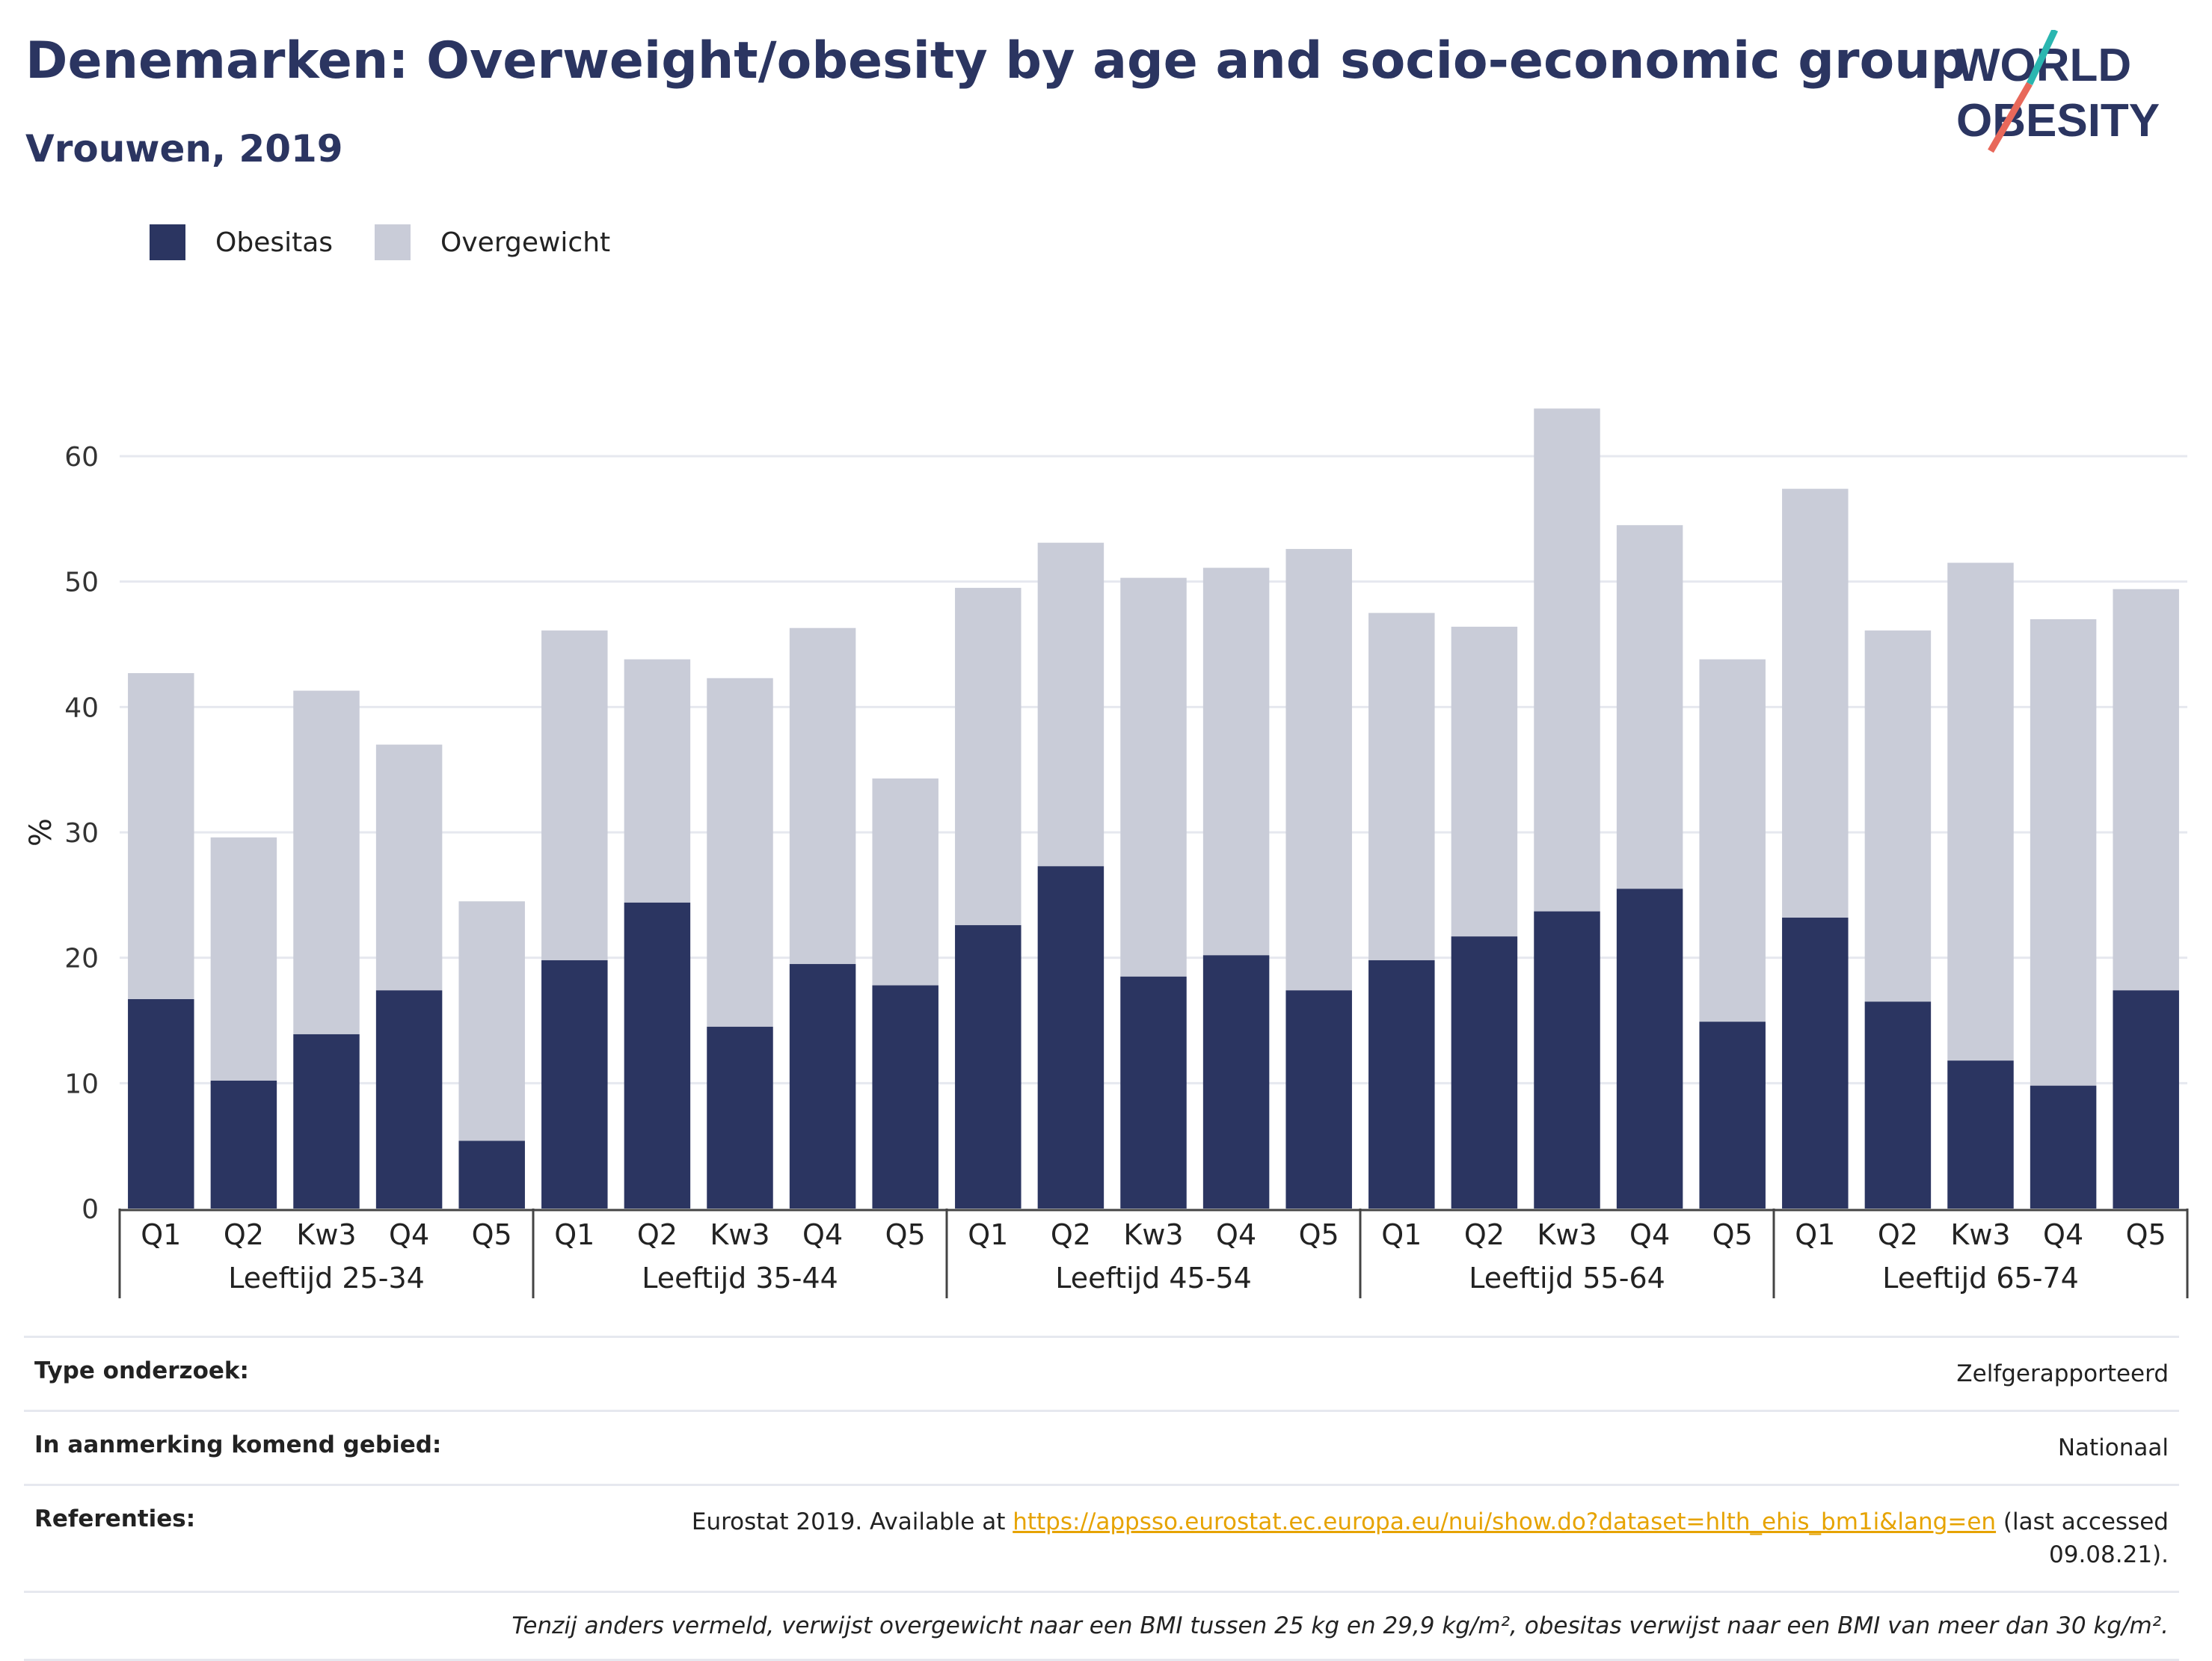  I want to click on references-prefix: Eurostat 2019. Available at, so click(852, 1521).